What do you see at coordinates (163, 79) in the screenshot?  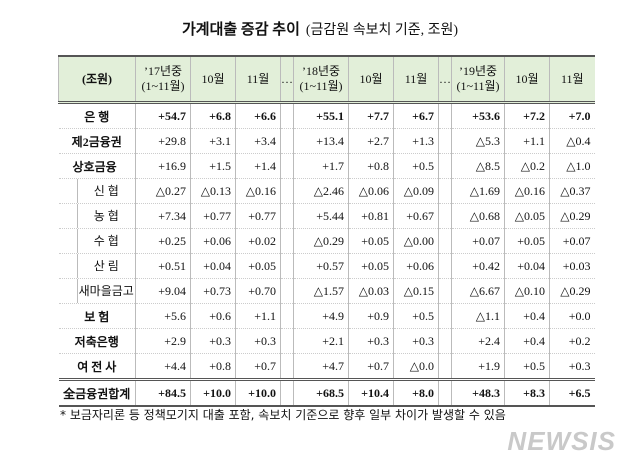 I see `header-cell: ’17년중 (1~11월)` at bounding box center [163, 79].